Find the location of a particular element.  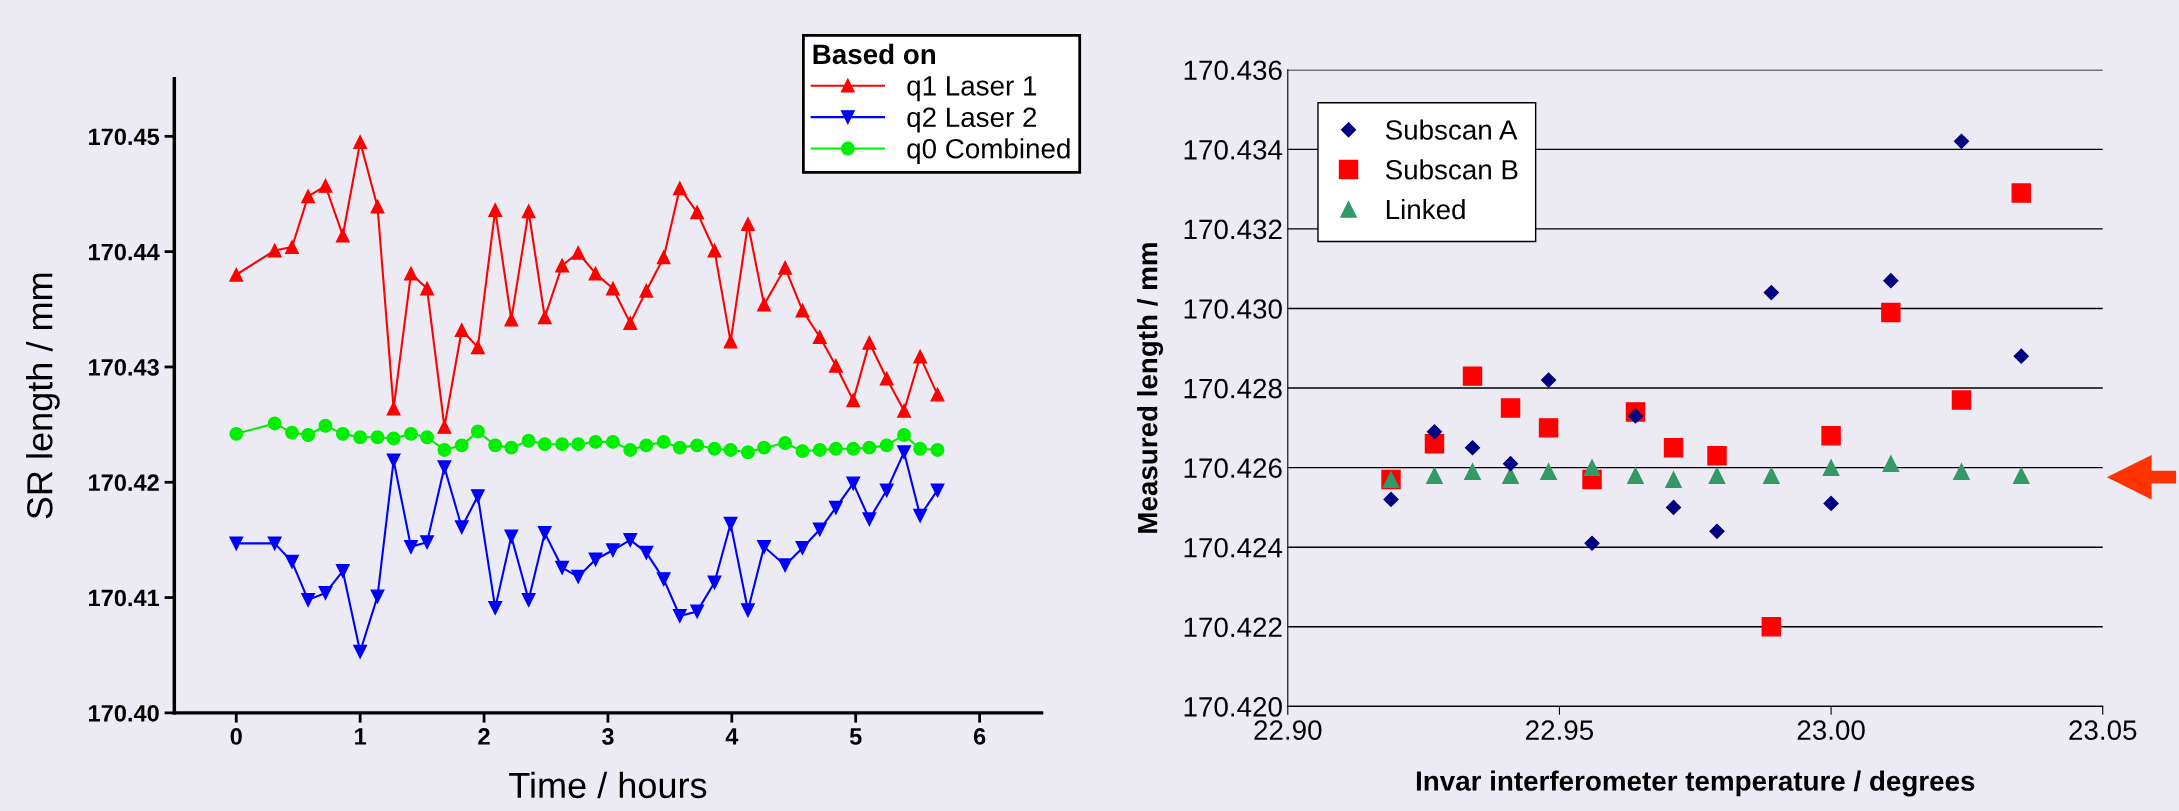

y-tick-label: 170.428 is located at coordinates (1233, 388).